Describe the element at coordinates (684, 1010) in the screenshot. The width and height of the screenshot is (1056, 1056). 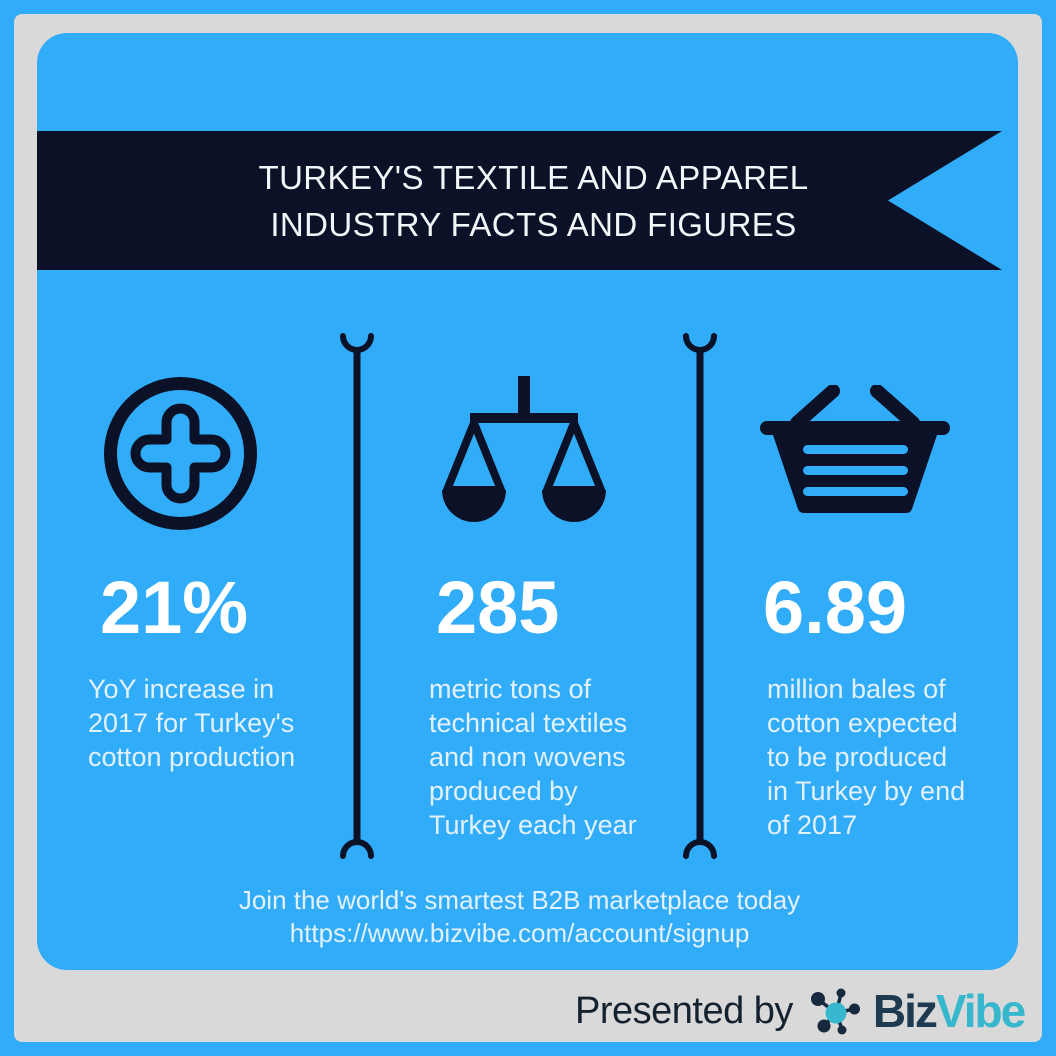
I see `presented-by-label: Presented by` at that location.